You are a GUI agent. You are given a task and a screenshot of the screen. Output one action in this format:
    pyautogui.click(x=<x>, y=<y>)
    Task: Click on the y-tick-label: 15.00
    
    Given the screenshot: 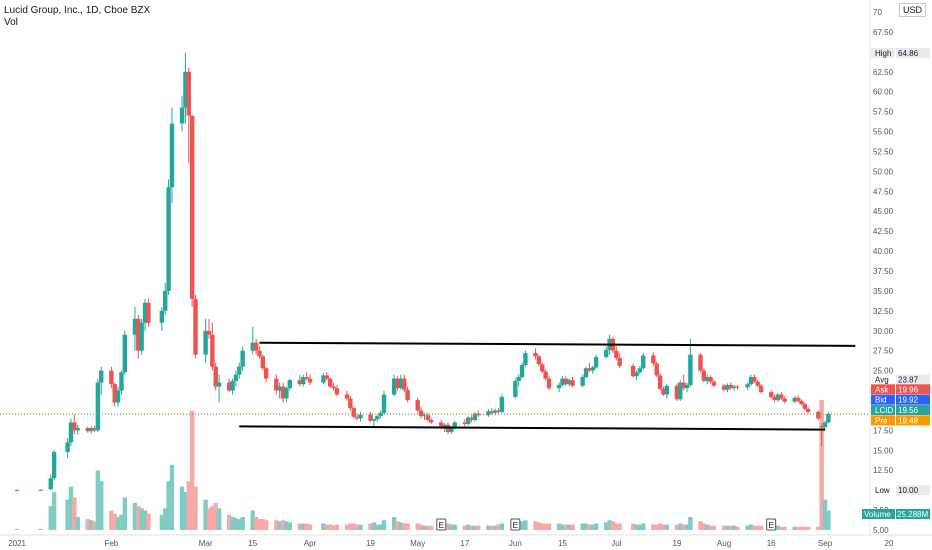 What is the action you would take?
    pyautogui.click(x=883, y=450)
    